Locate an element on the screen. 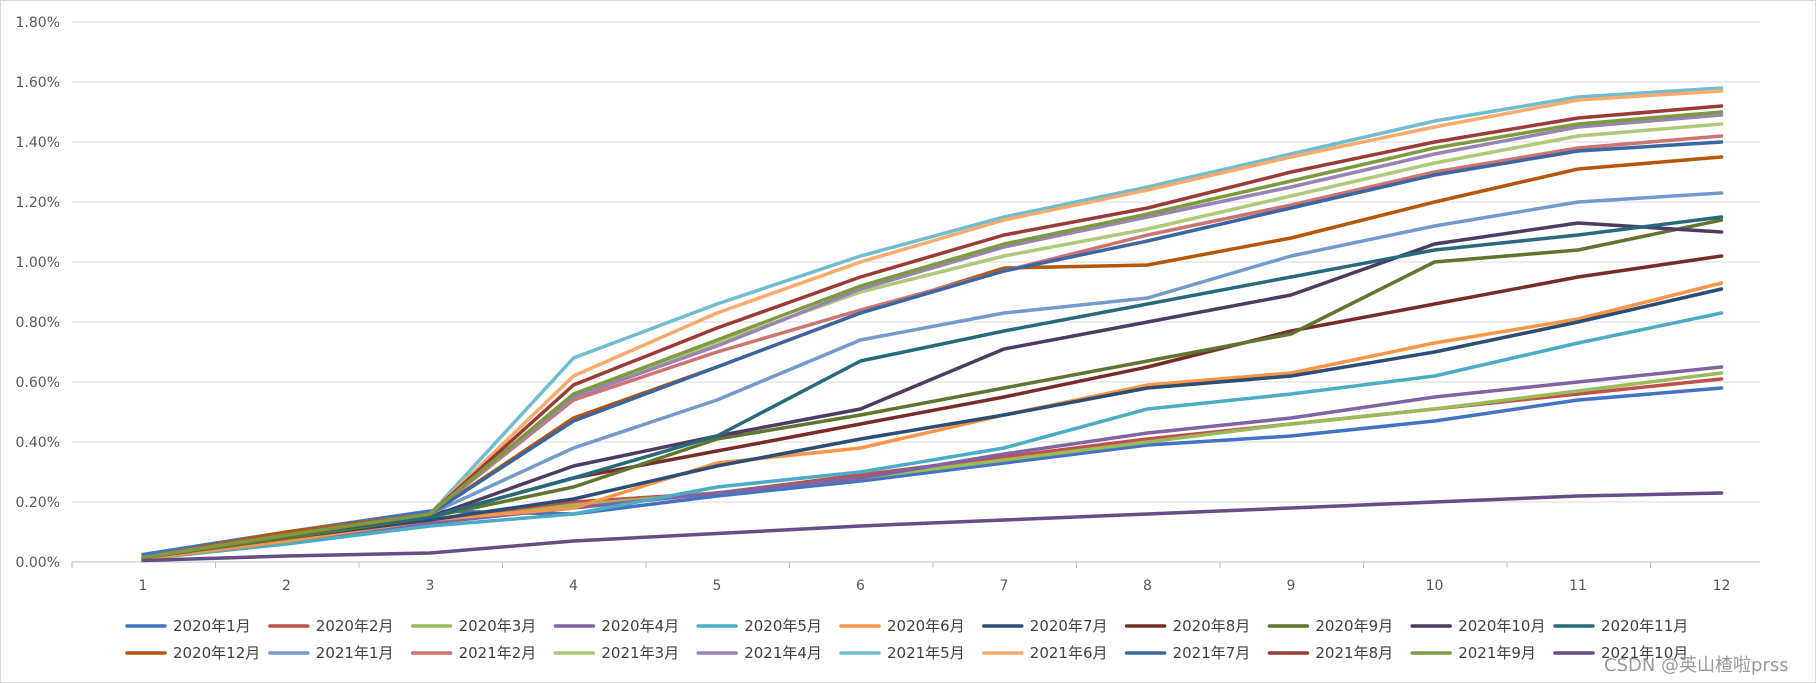 This screenshot has width=1816, height=683. legend-item: 2020年7月 is located at coordinates (1045, 626).